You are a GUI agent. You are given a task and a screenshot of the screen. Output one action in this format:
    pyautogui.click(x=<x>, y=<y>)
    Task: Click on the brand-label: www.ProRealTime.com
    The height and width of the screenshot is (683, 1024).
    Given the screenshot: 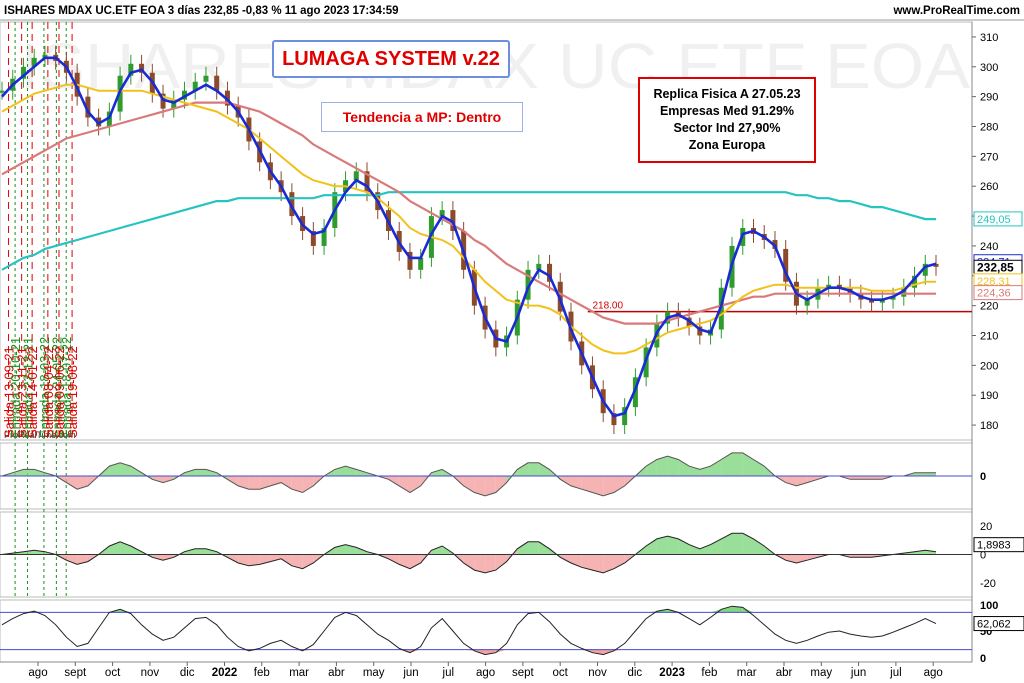 What is the action you would take?
    pyautogui.click(x=956, y=11)
    